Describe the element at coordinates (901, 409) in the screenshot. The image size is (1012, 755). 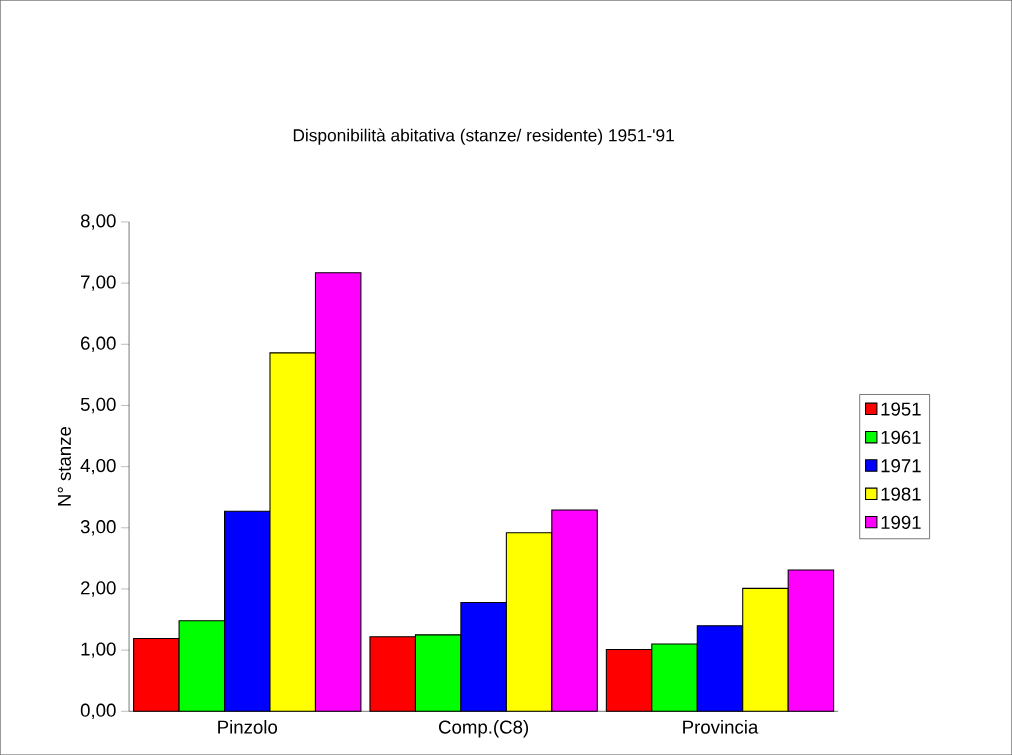
I see `legend-label: 1951` at that location.